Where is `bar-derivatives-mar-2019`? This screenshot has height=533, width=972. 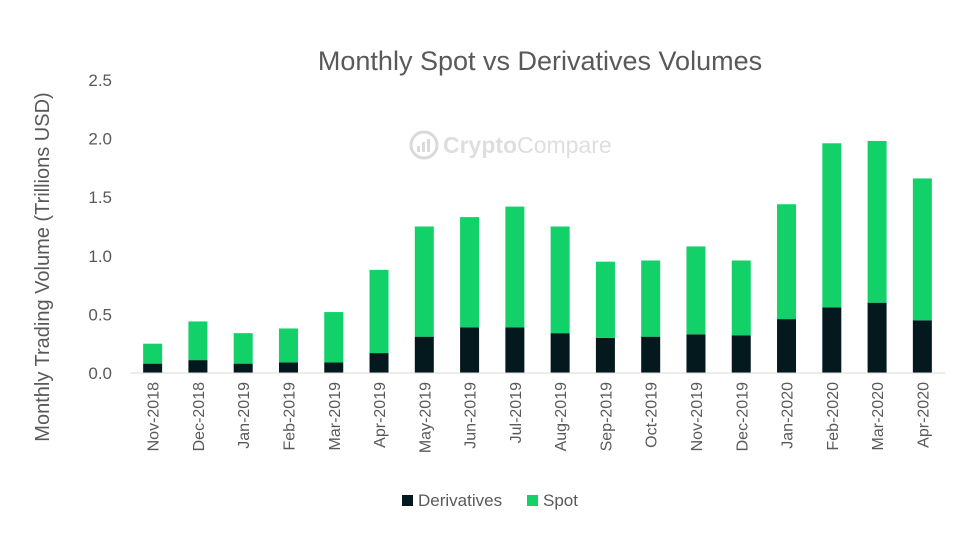 bar-derivatives-mar-2019 is located at coordinates (334, 367).